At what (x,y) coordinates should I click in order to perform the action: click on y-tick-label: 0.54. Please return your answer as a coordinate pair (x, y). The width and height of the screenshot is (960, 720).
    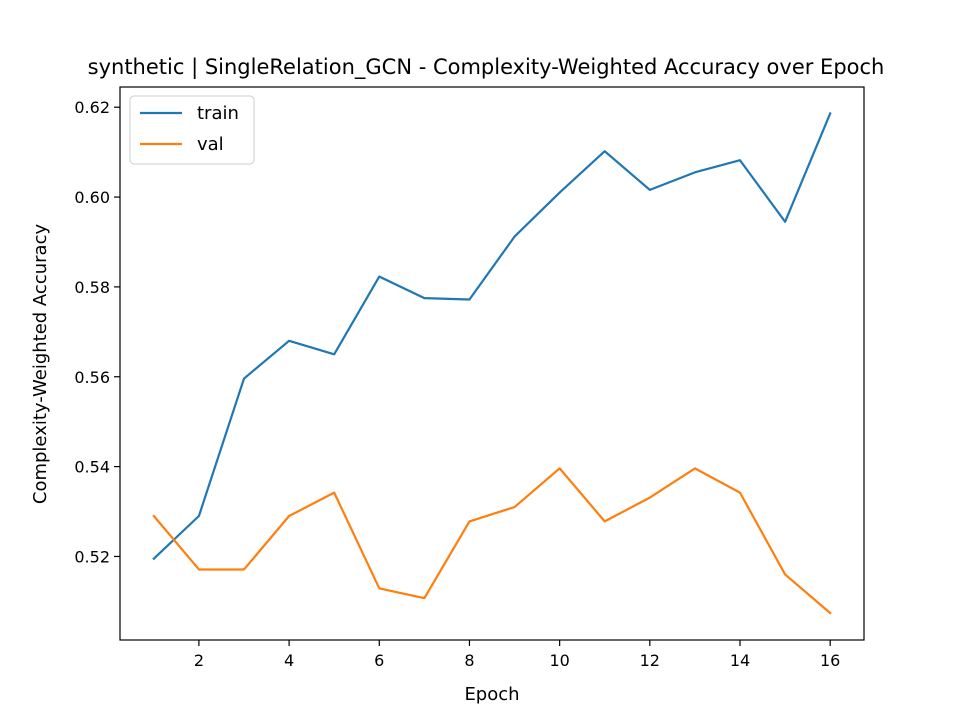
    Looking at the image, I should click on (92, 467).